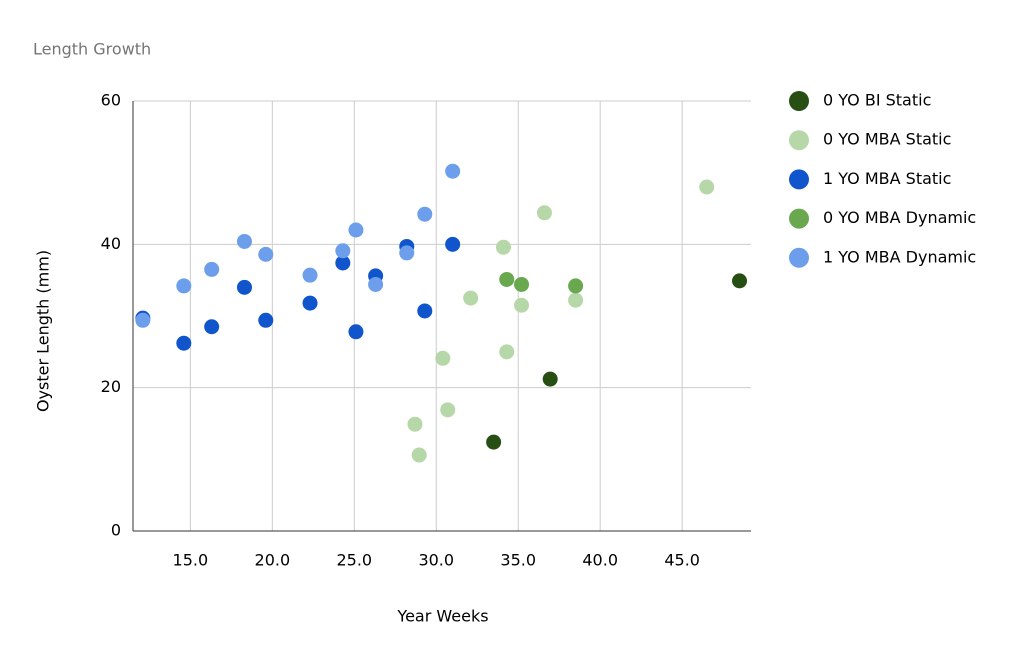 The height and width of the screenshot is (661, 1024). What do you see at coordinates (899, 217) in the screenshot?
I see `legend-label: 0 YO MBA Dynamic` at bounding box center [899, 217].